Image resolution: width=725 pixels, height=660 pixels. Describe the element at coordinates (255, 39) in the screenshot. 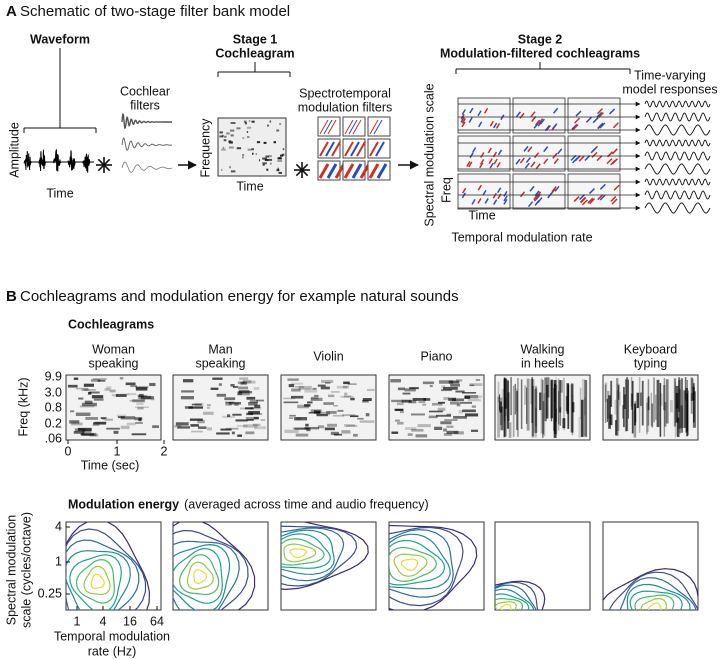

I see `label: Stage 1` at that location.